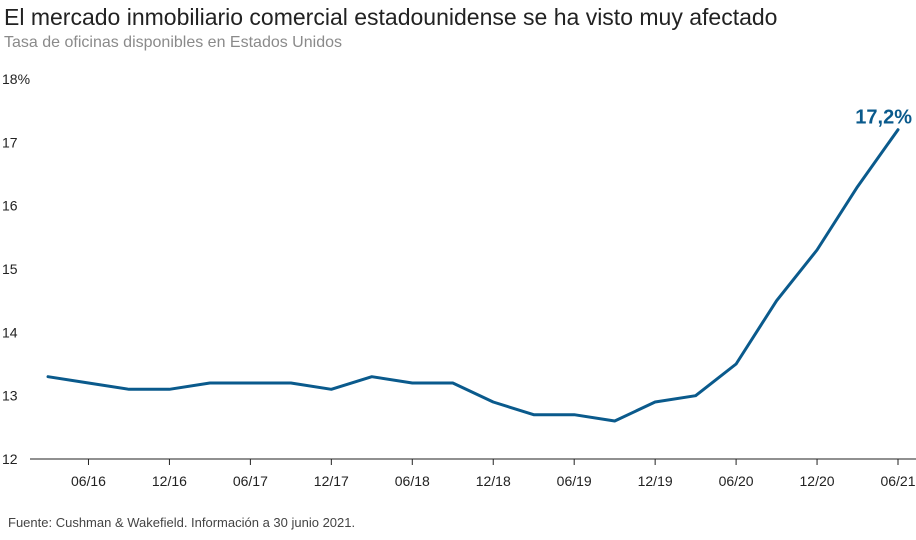  I want to click on last-value-annotation: 17,2%, so click(883, 118).